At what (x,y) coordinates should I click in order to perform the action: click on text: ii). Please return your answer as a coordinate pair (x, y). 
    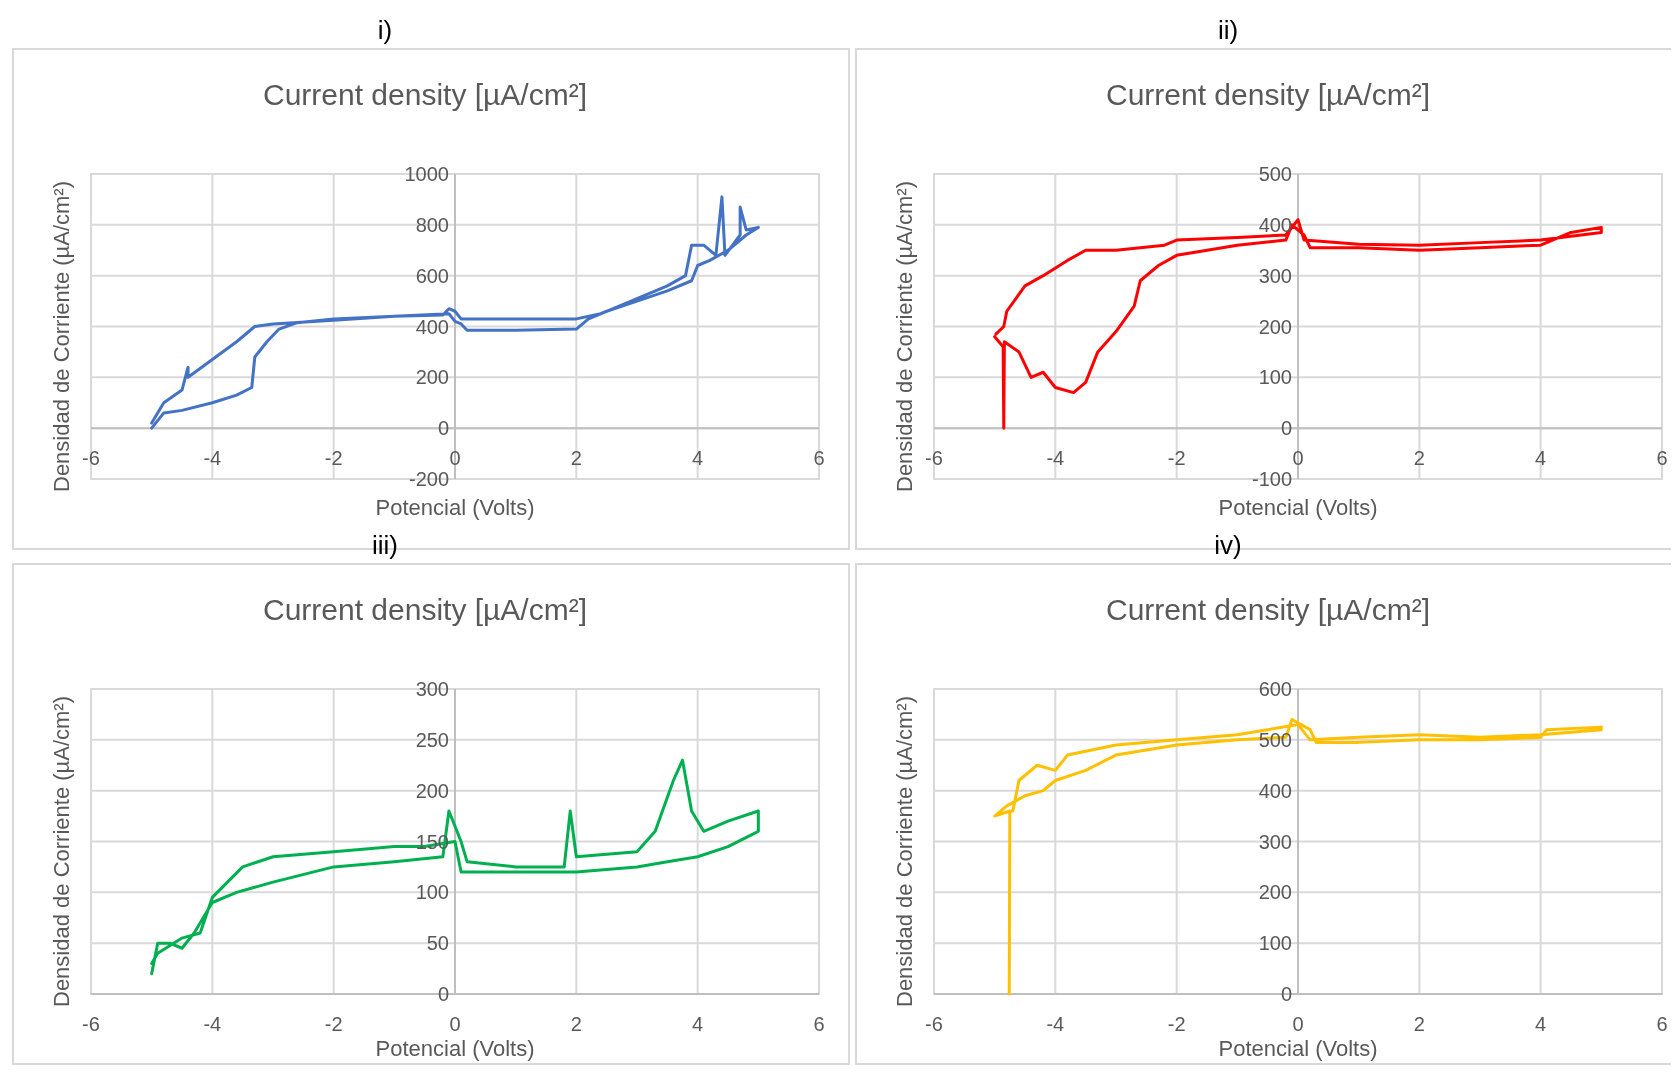
    Looking at the image, I should click on (1228, 30).